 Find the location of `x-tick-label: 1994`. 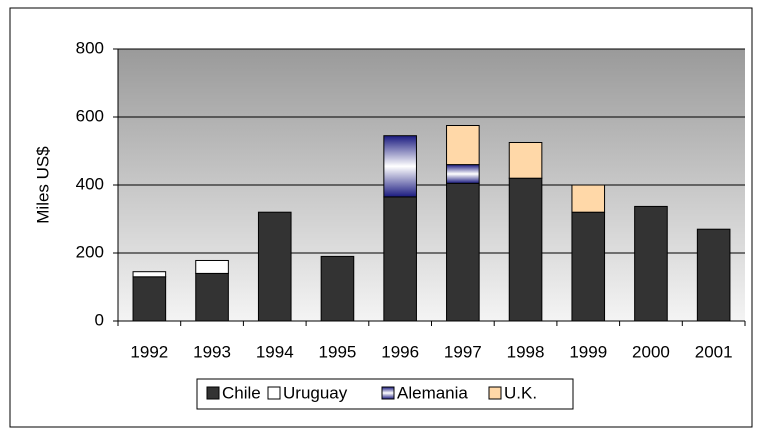

x-tick-label: 1994 is located at coordinates (275, 351).